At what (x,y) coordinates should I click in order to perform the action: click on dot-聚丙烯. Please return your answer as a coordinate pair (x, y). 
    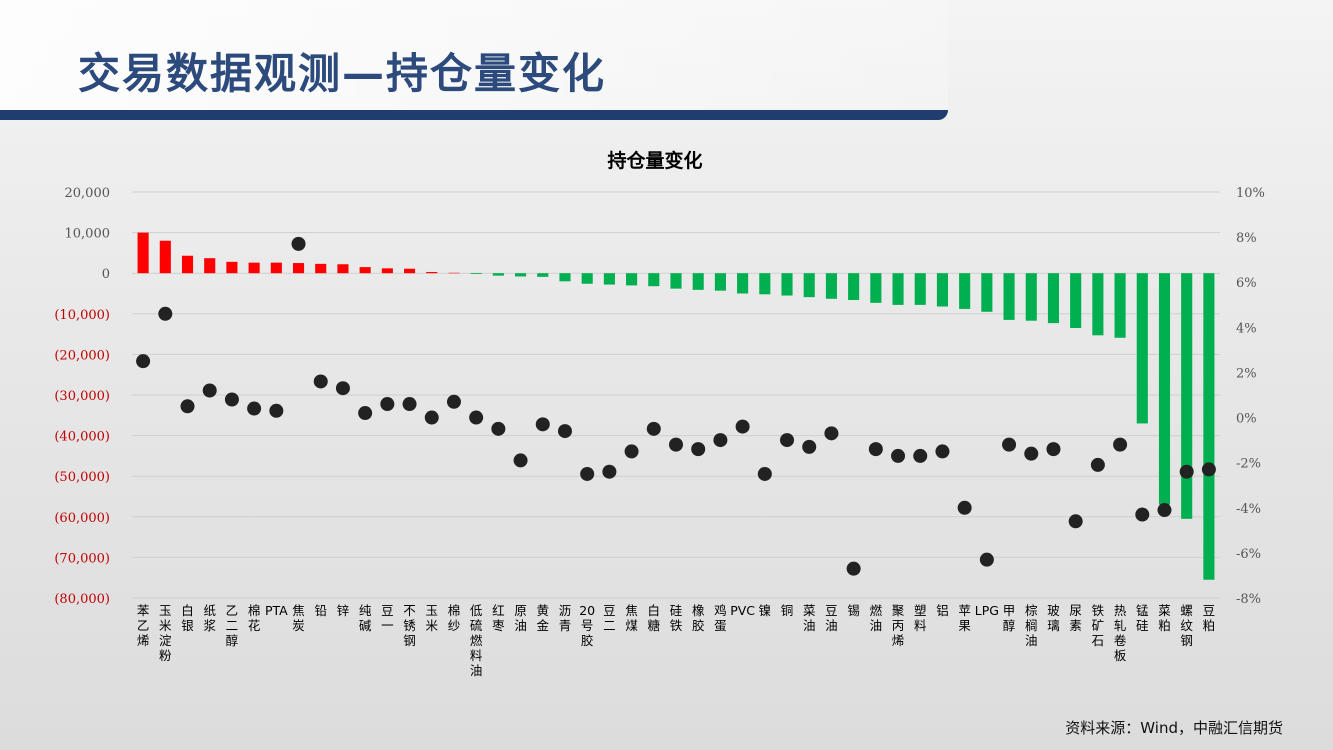
    Looking at the image, I should click on (898, 455).